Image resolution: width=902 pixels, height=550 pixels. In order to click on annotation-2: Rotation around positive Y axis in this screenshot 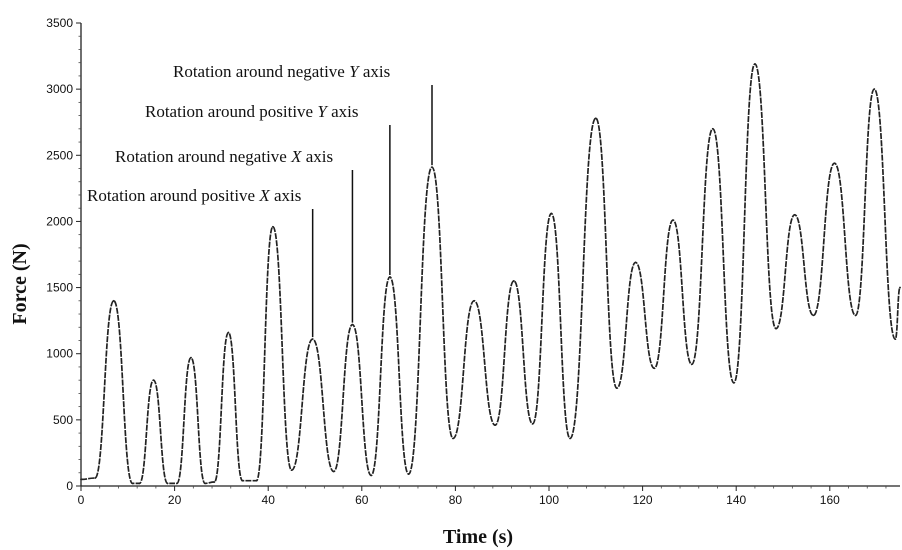, I will do `click(268, 188)`.